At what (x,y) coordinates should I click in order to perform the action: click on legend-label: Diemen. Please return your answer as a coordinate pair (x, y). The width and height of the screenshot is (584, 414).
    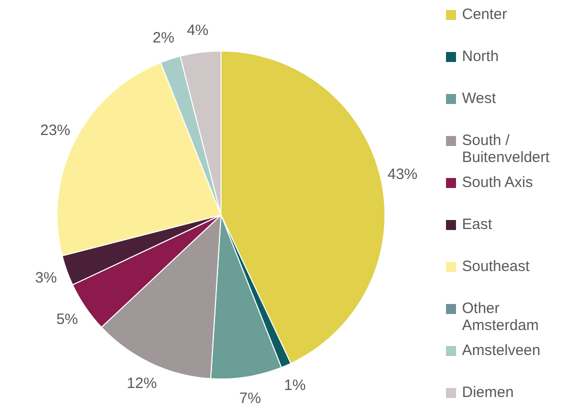
    Looking at the image, I should click on (488, 392).